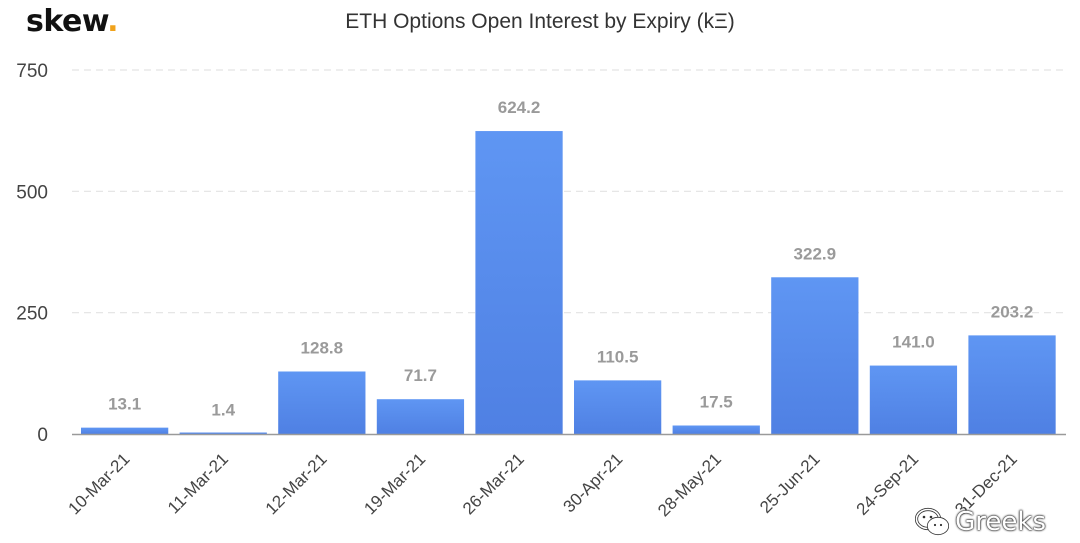  I want to click on skew-logo: skew., so click(72, 21).